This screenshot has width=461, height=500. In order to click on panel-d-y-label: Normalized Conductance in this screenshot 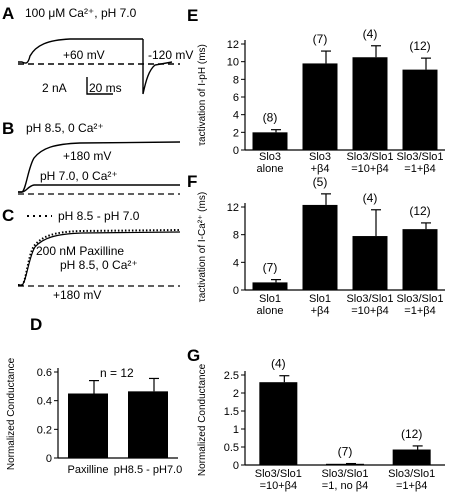, I will do `click(11, 413)`.